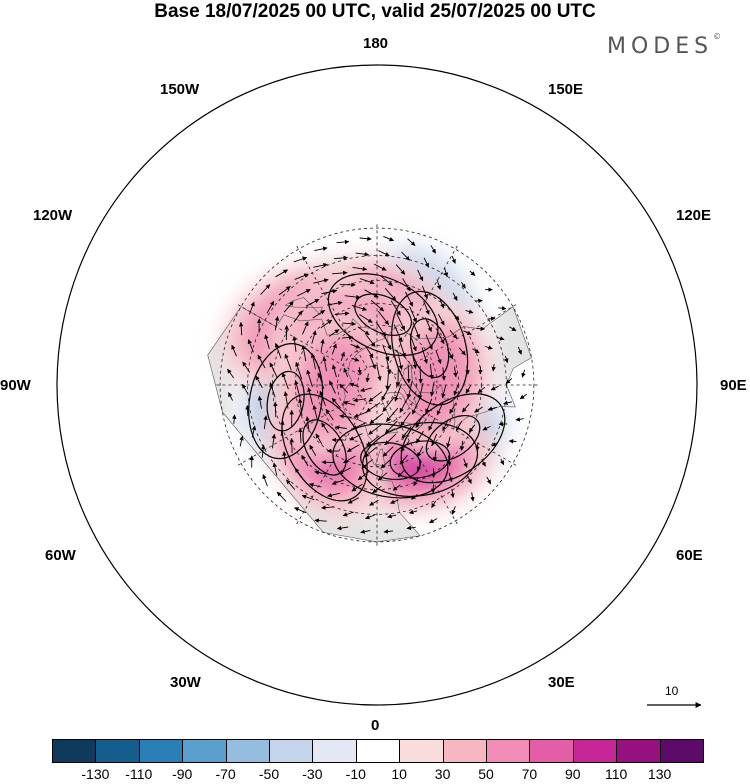 This screenshot has height=784, width=750. What do you see at coordinates (375, 726) in the screenshot?
I see `longitude-label-0: 0` at bounding box center [375, 726].